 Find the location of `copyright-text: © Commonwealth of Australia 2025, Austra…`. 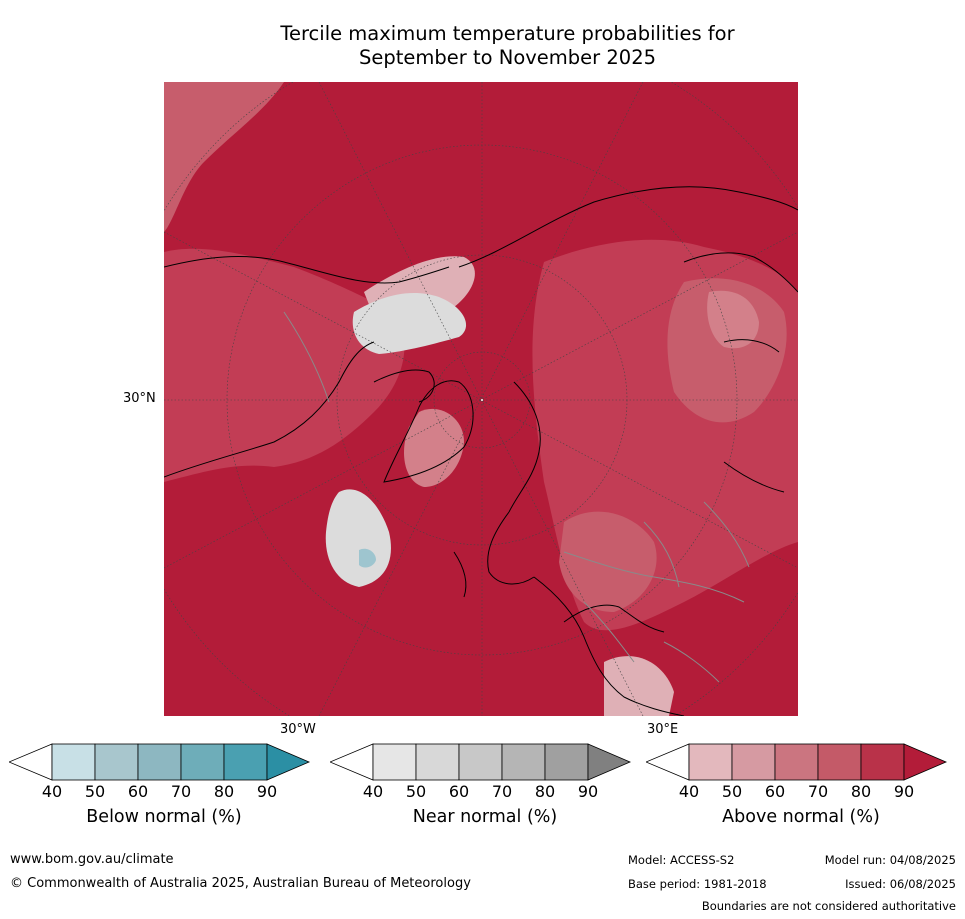

copyright-text: © Commonwealth of Australia 2025, Austra… is located at coordinates (240, 883).